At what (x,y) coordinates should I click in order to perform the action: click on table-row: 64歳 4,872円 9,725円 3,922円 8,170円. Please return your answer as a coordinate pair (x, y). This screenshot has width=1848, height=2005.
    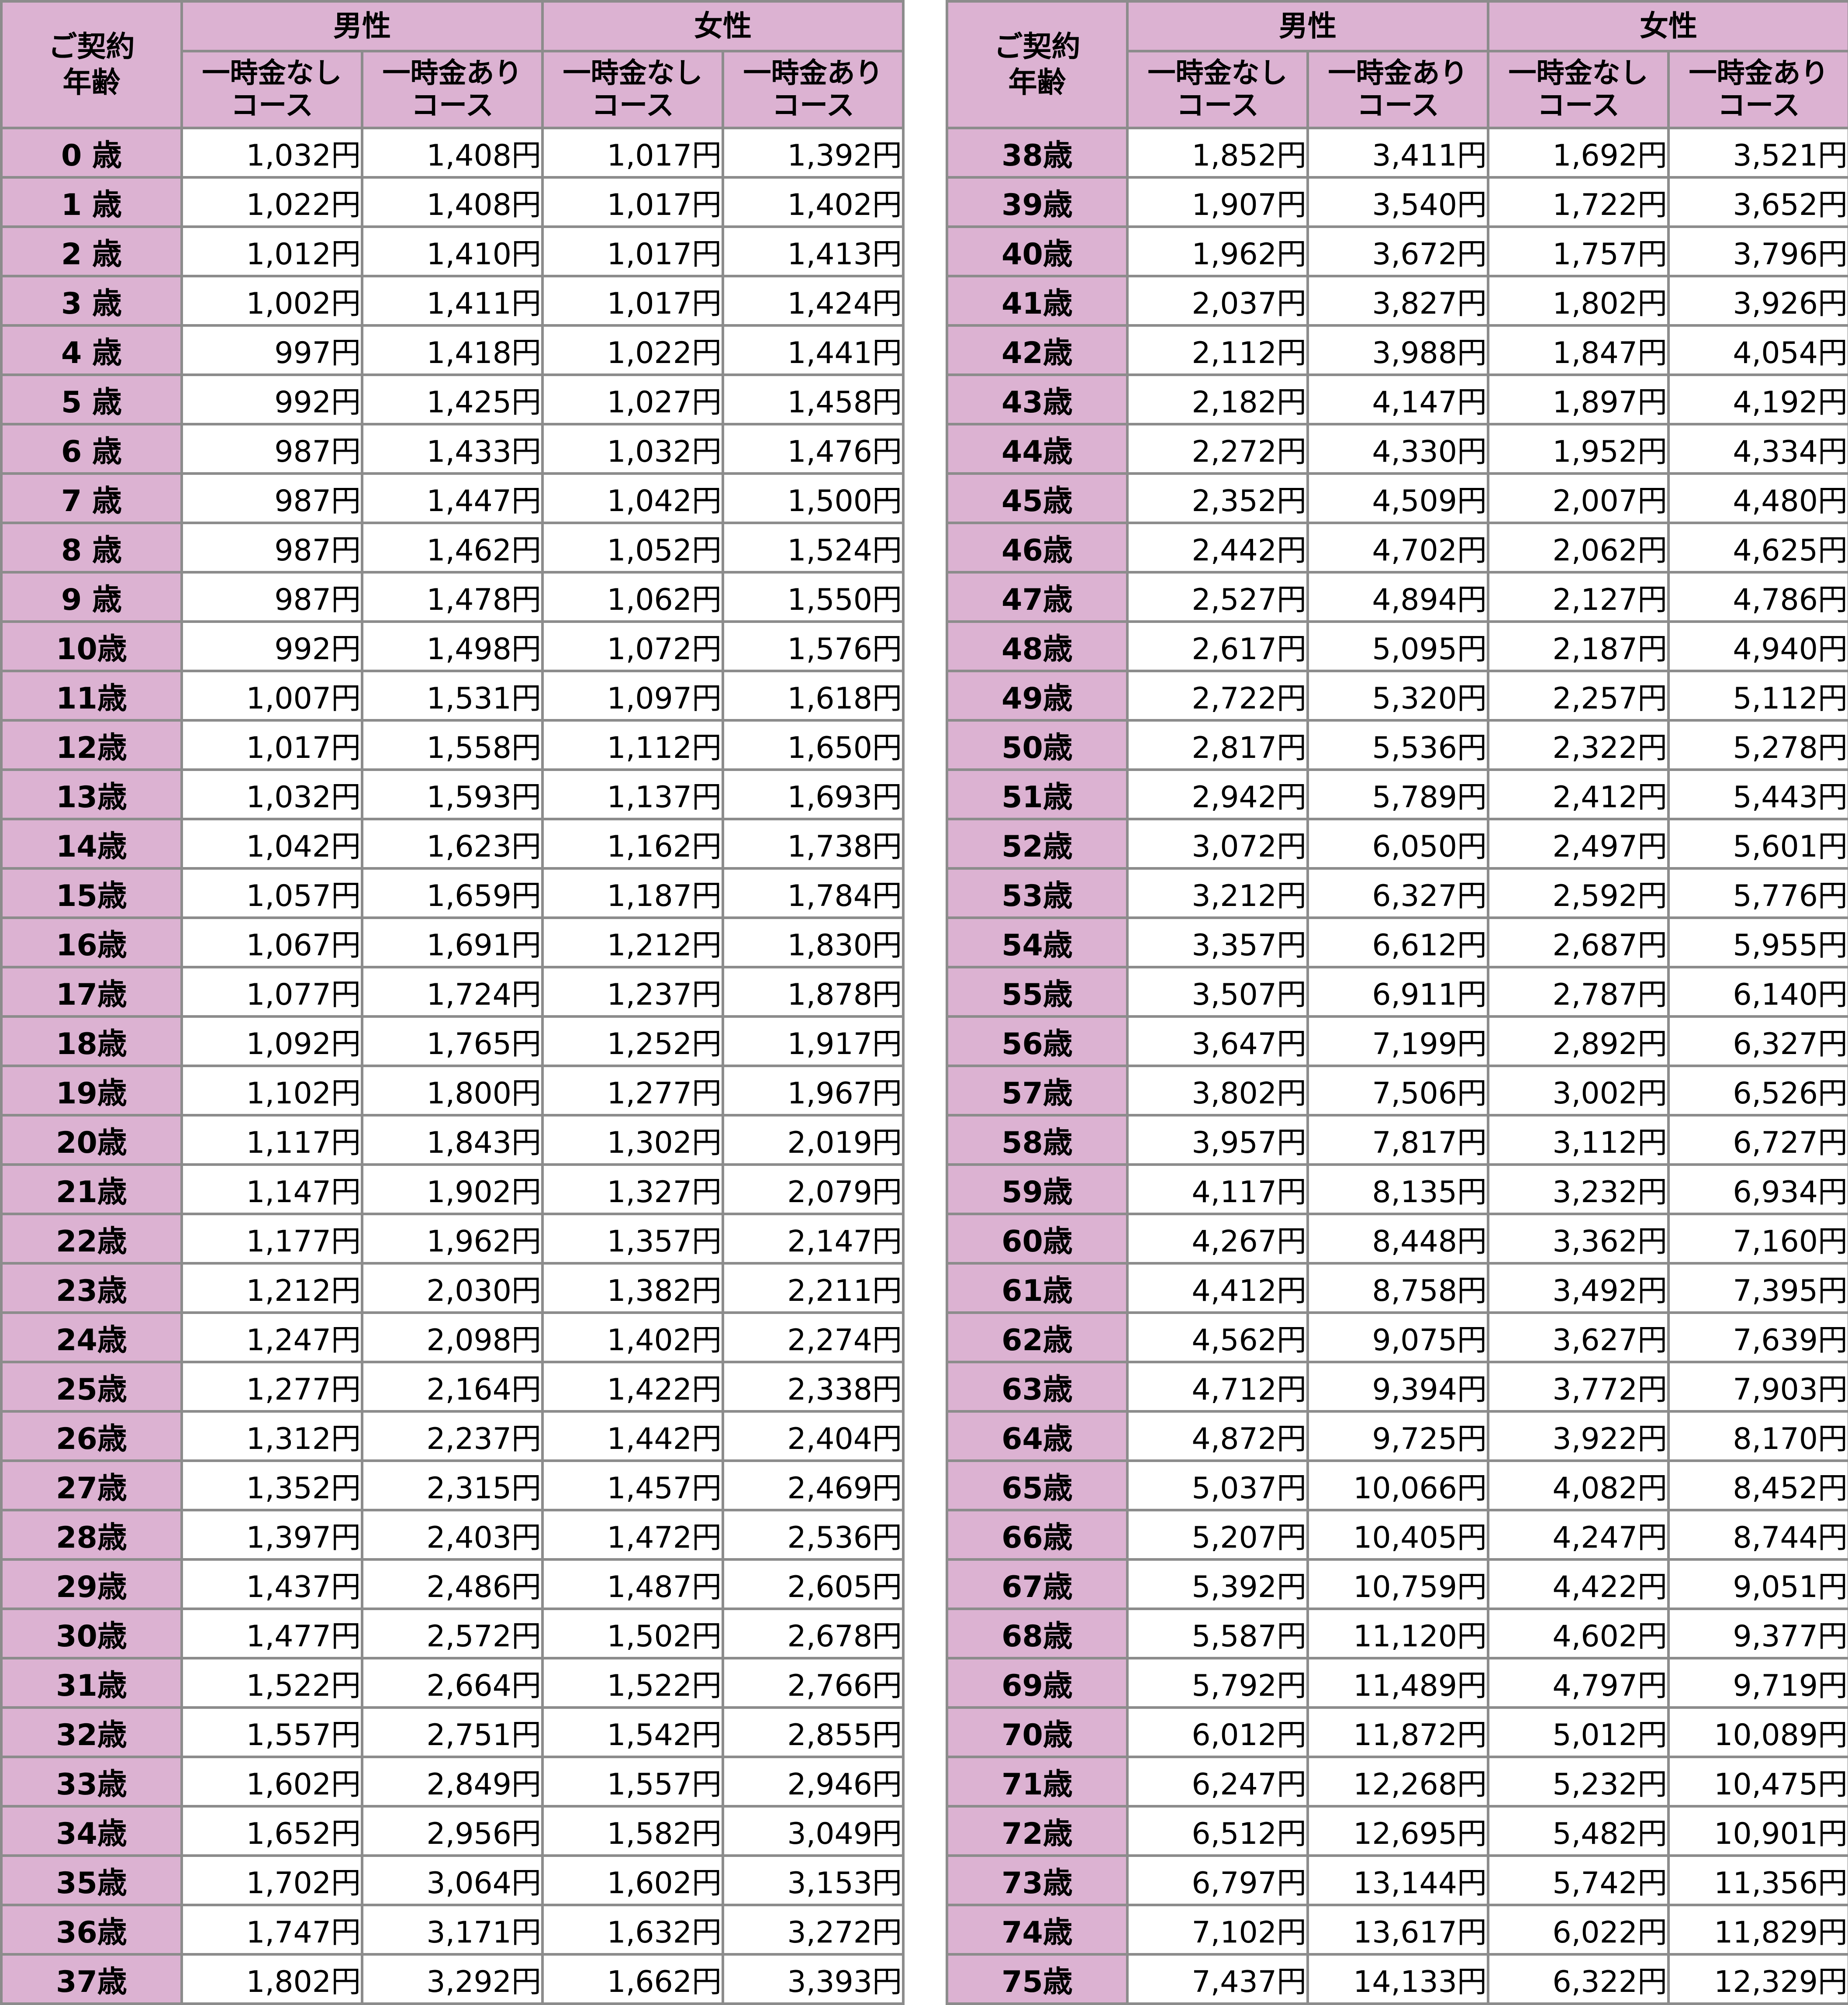
    Looking at the image, I should click on (1397, 1436).